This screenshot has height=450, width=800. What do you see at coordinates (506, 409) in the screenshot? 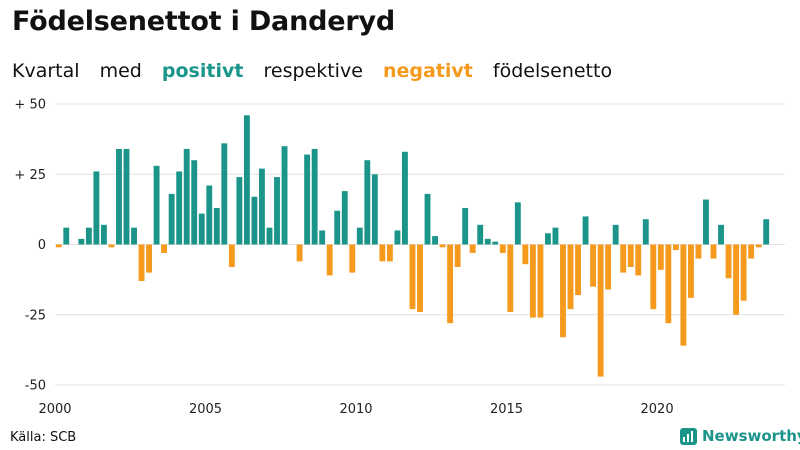
I see `x-tick-label: 2015` at bounding box center [506, 409].